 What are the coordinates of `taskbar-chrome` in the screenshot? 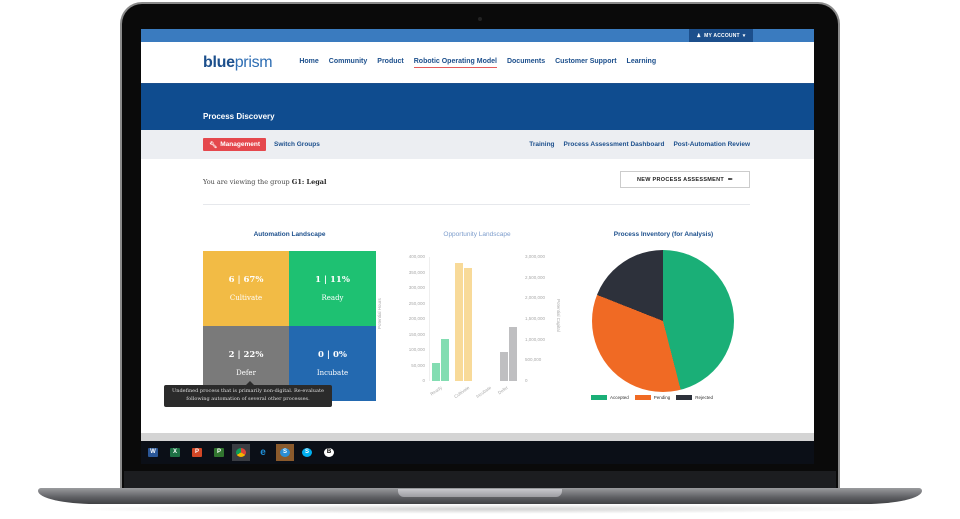 It's located at (241, 452).